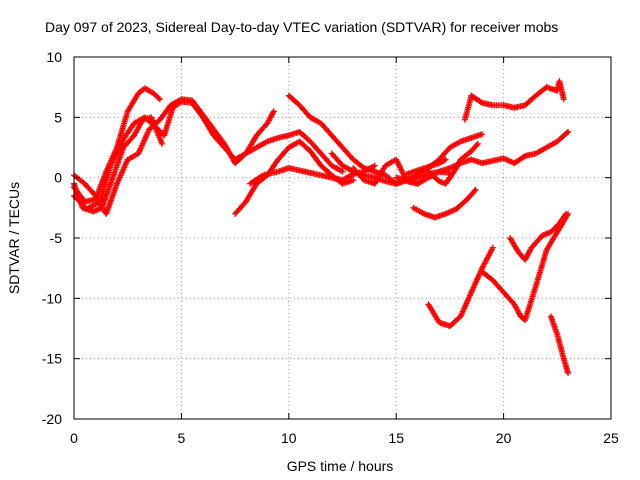 The width and height of the screenshot is (640, 480). What do you see at coordinates (58, 117) in the screenshot?
I see `y-tick-label: 5` at bounding box center [58, 117].